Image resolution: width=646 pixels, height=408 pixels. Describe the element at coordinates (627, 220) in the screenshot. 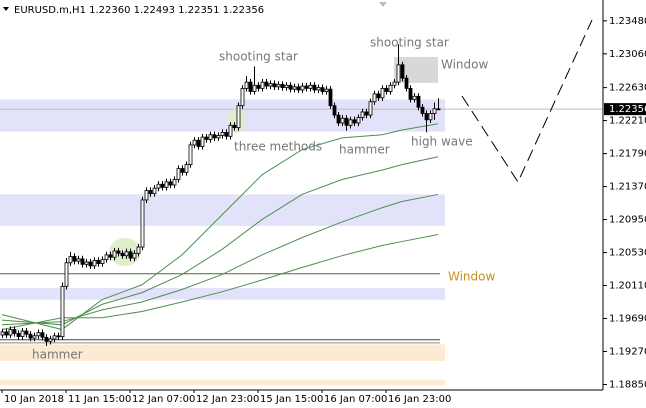

I see `y-tick-label: 1.20950` at that location.